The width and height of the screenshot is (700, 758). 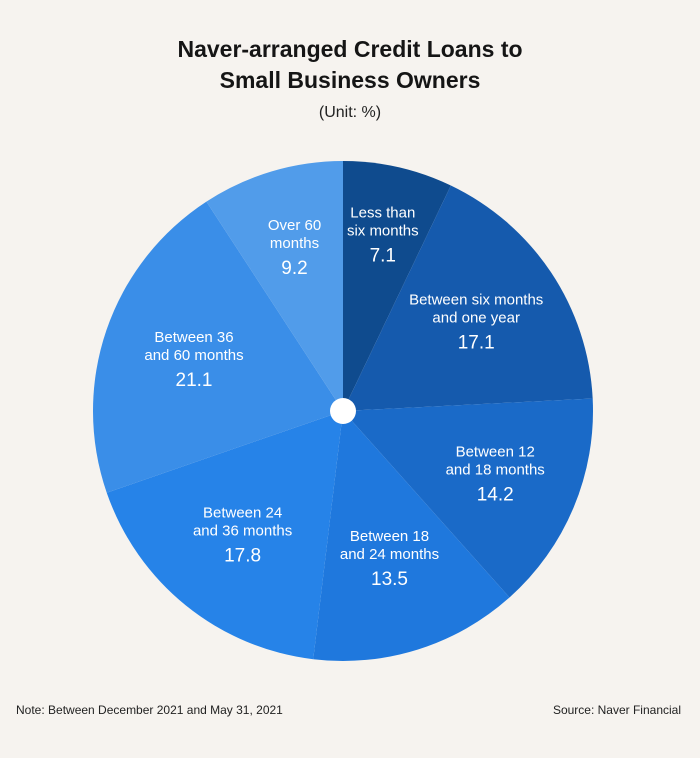 I want to click on center-dot, so click(x=343, y=411).